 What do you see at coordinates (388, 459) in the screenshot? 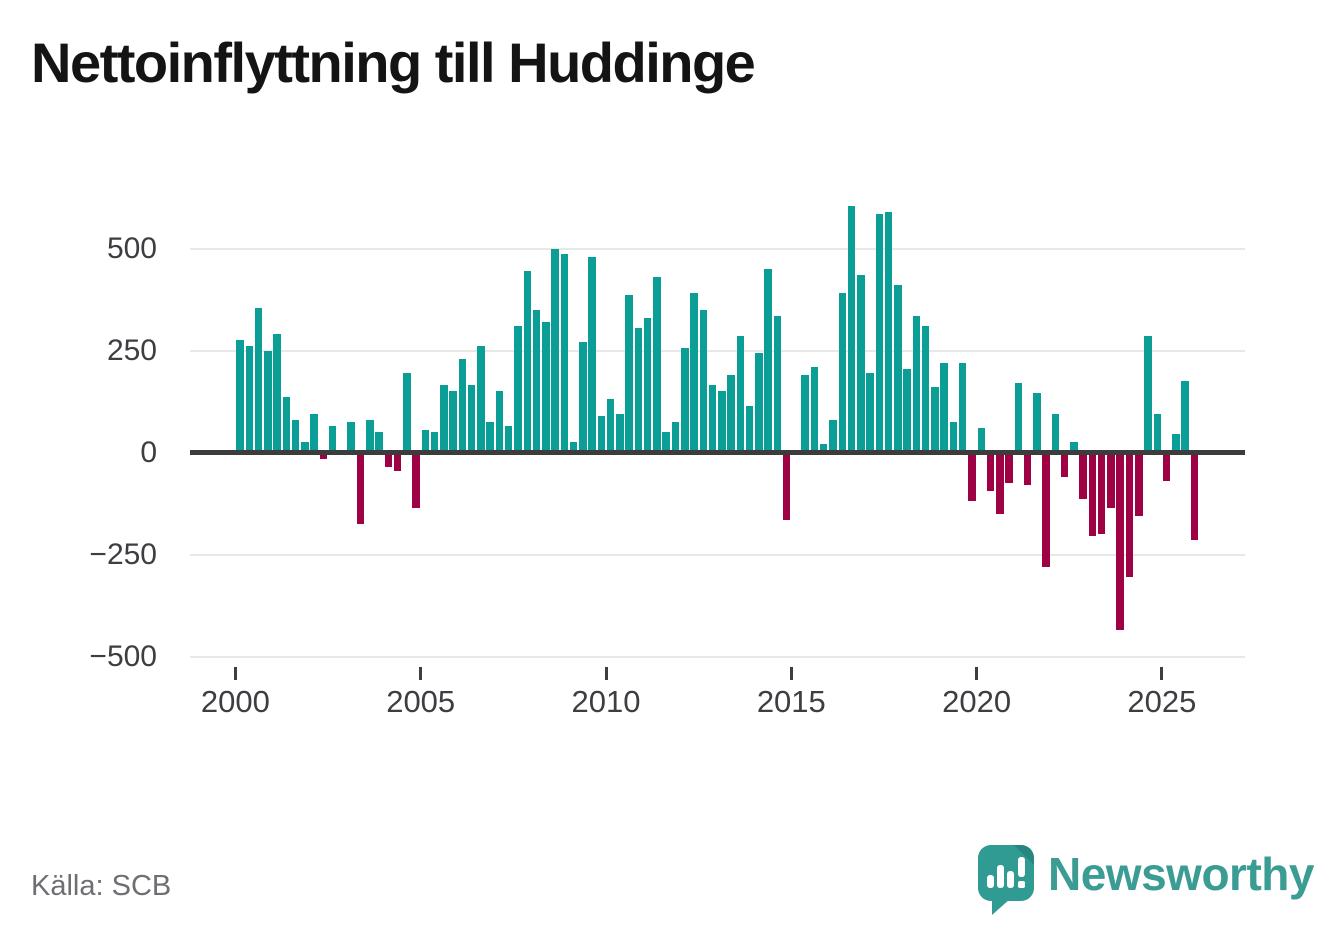
I see `bar-2004-Q1` at bounding box center [388, 459].